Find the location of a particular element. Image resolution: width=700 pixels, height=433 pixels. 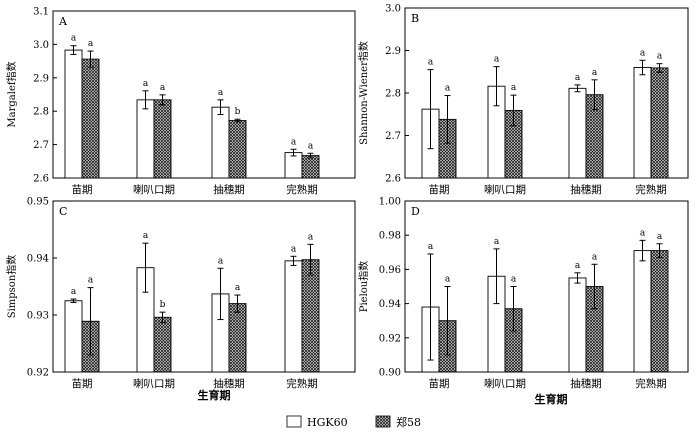

y-tick-label: 3.1 is located at coordinates (41, 12).